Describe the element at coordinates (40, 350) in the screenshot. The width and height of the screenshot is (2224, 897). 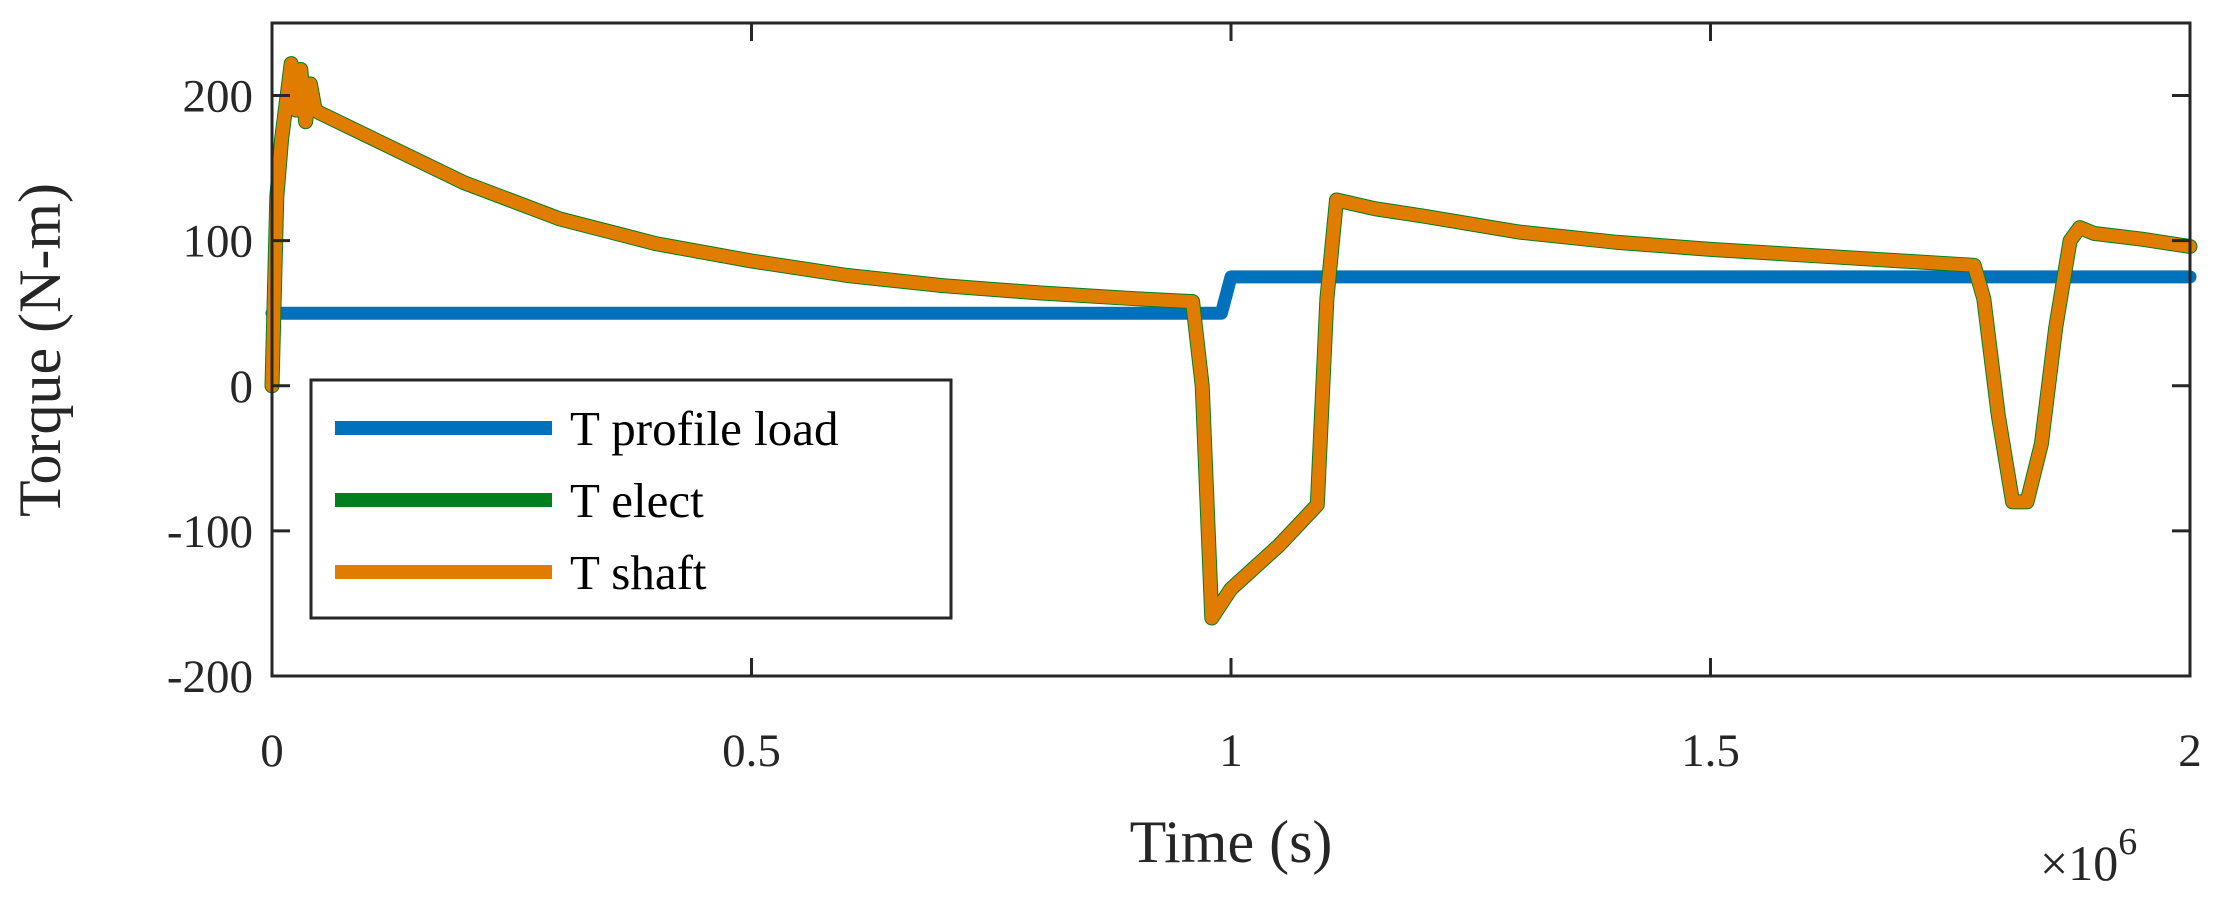
I see `y-axis-label: Torque (N-m)` at that location.